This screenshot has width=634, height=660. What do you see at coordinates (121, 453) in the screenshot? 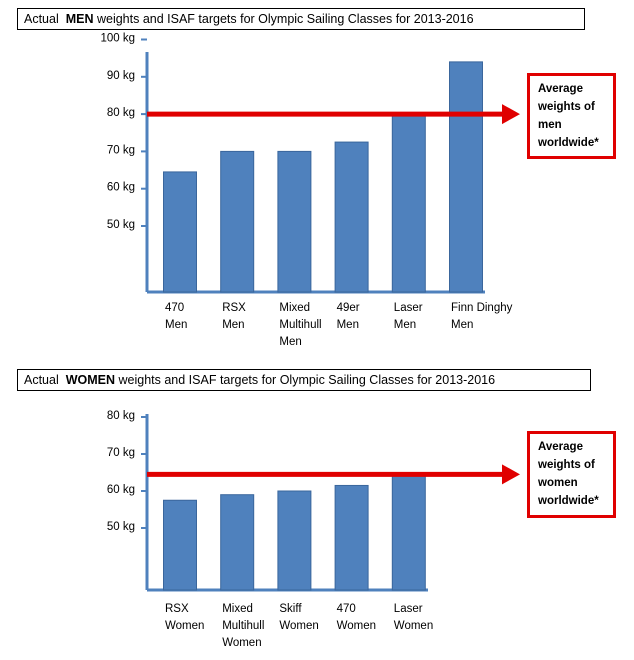
I see `women-y-tick-label: 70 kg` at bounding box center [121, 453].